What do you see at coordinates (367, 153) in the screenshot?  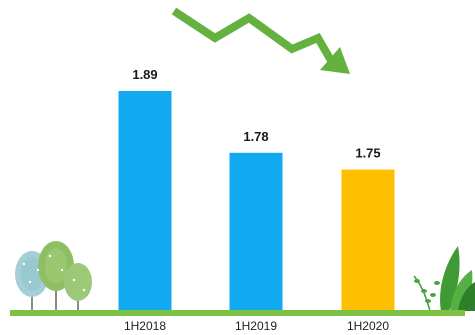 I see `value-label-1H2020: 1.75` at bounding box center [367, 153].